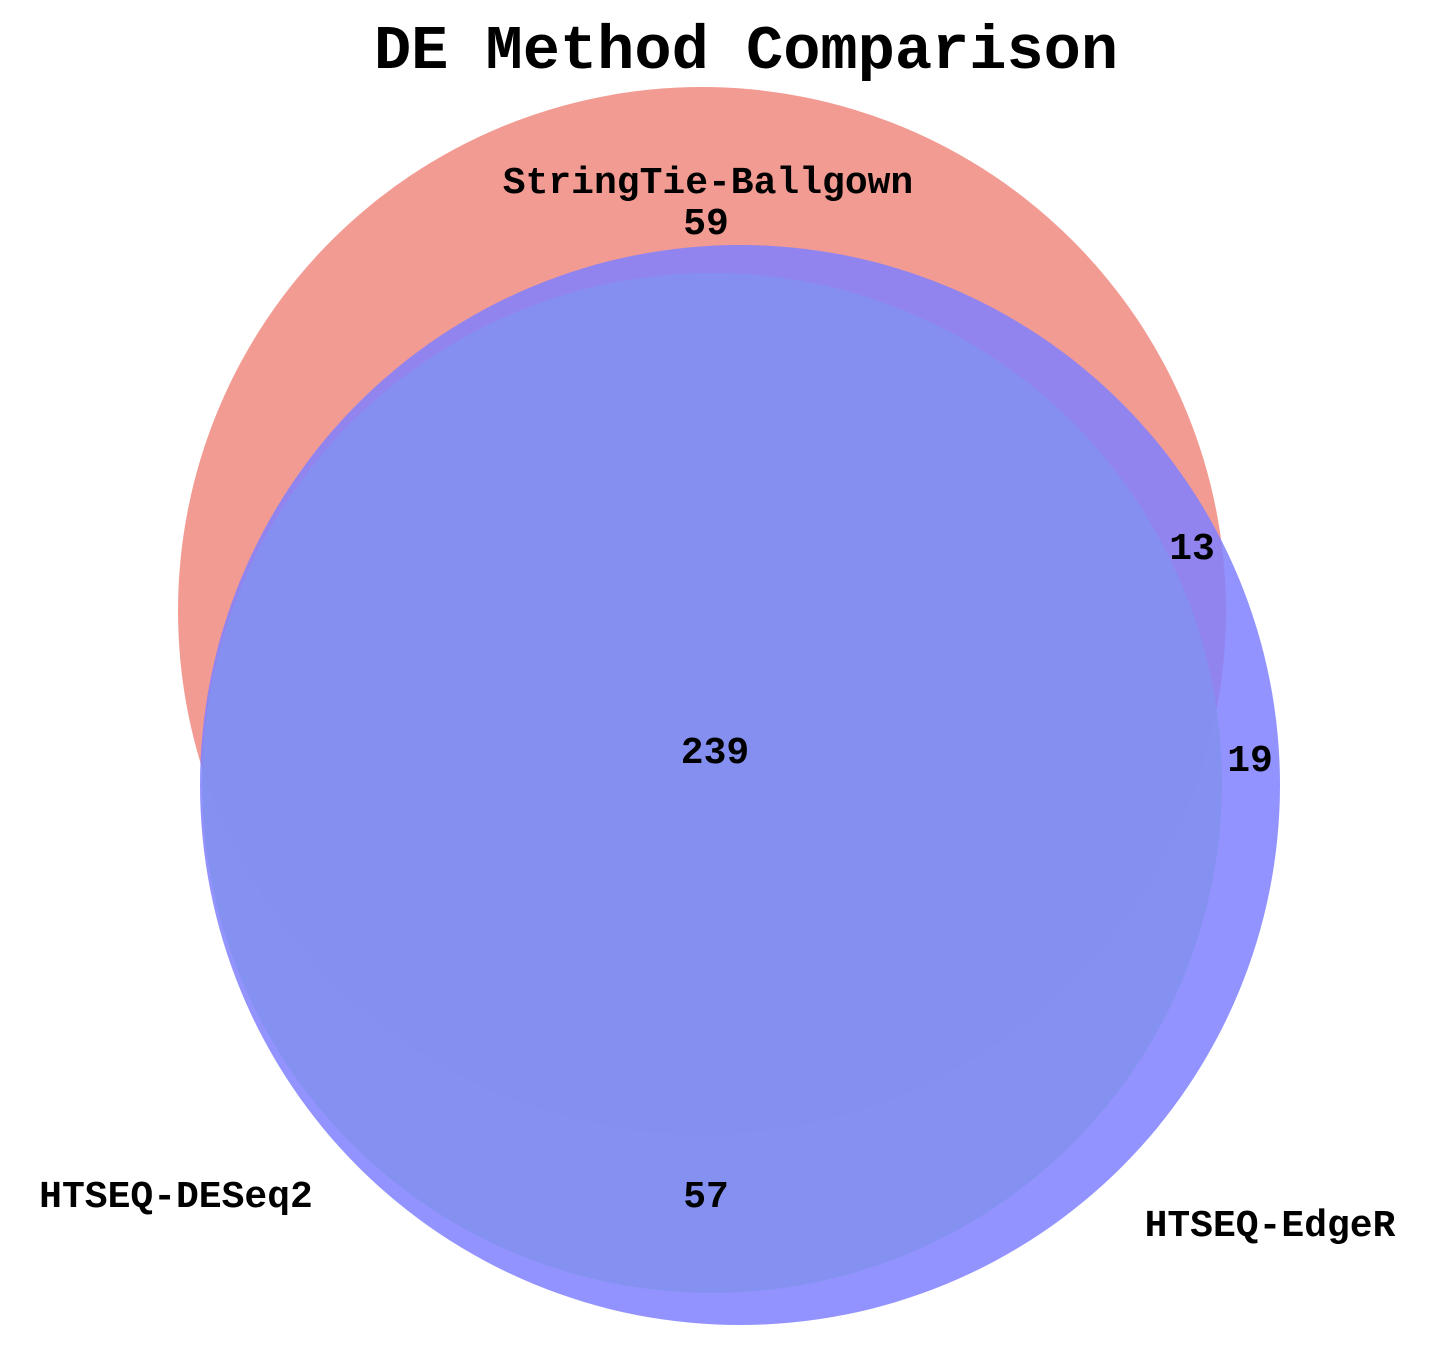 The height and width of the screenshot is (1346, 1442). I want to click on region-count-edger-only: 19, so click(1250, 761).